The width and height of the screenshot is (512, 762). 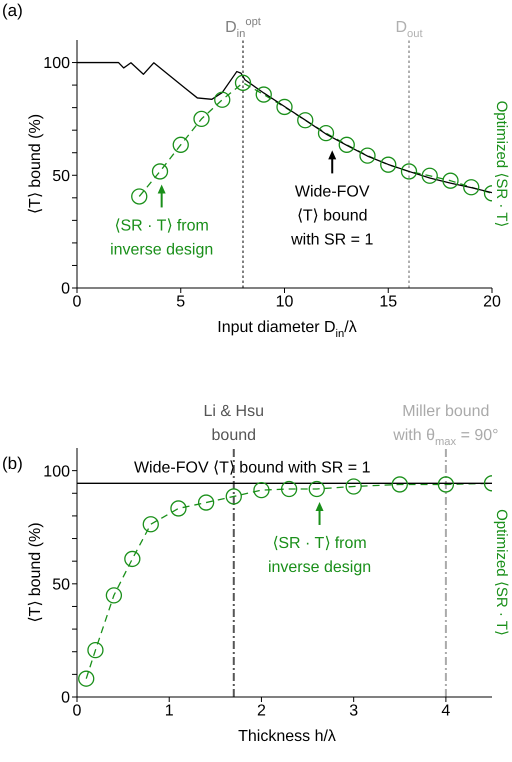 I want to click on annotation: Wide-FOV ⟨T⟩ bound with SR = 1, so click(x=332, y=216).